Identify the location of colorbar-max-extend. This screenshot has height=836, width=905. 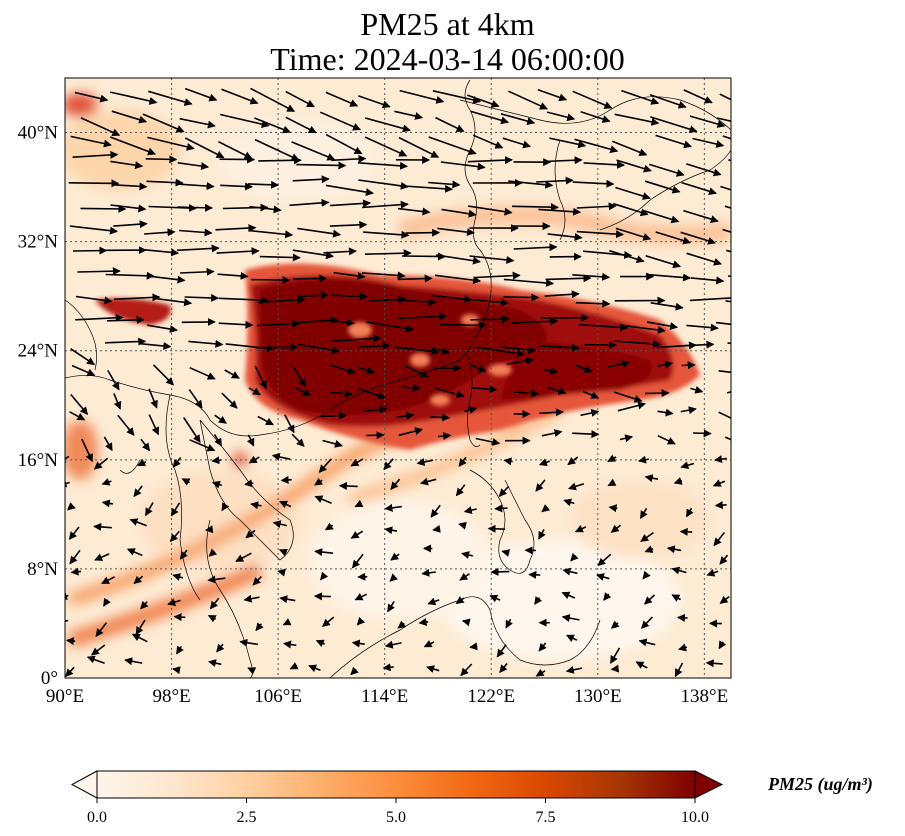
(709, 784).